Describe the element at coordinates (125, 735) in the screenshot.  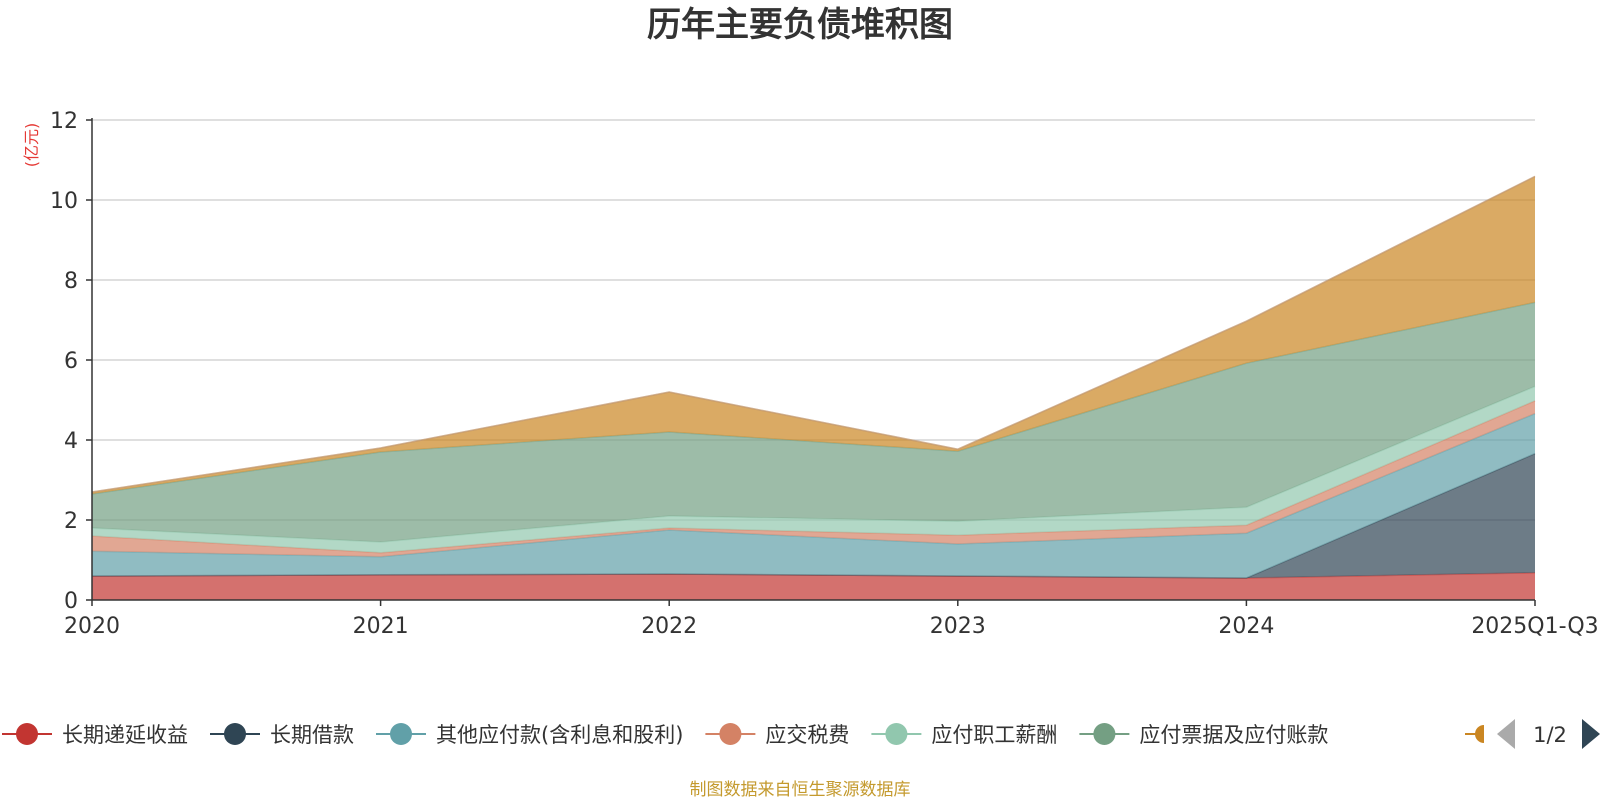
I see `legend-label: 长期递延收益` at that location.